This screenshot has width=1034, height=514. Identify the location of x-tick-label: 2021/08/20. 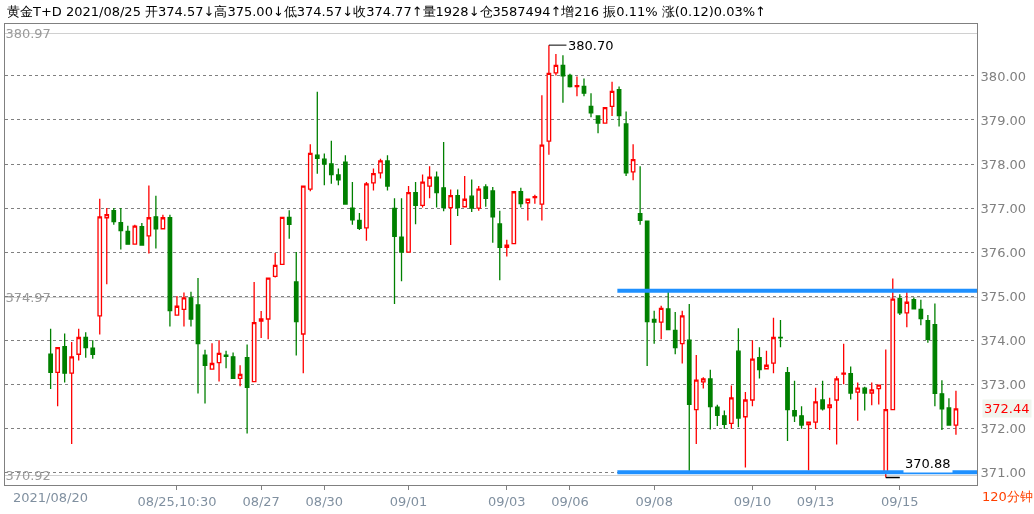
(50, 497).